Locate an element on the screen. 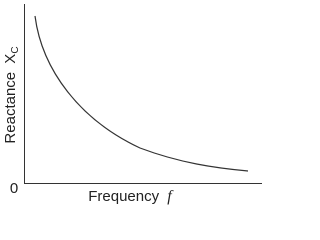 Image resolution: width=320 pixels, height=240 pixels. y-label-text: Reactance is located at coordinates (10, 108).